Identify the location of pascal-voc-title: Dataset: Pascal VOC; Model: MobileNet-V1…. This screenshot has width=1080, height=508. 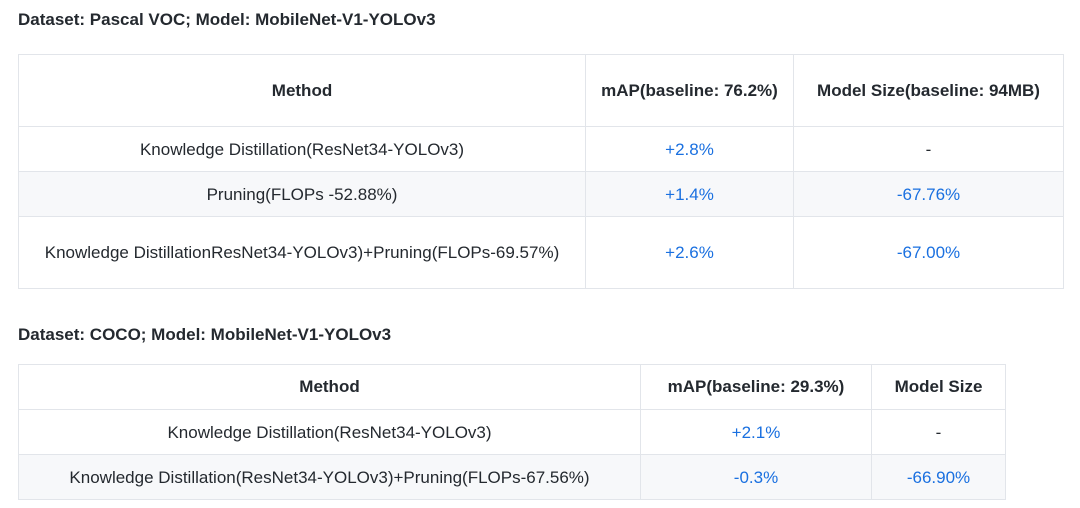
(227, 19).